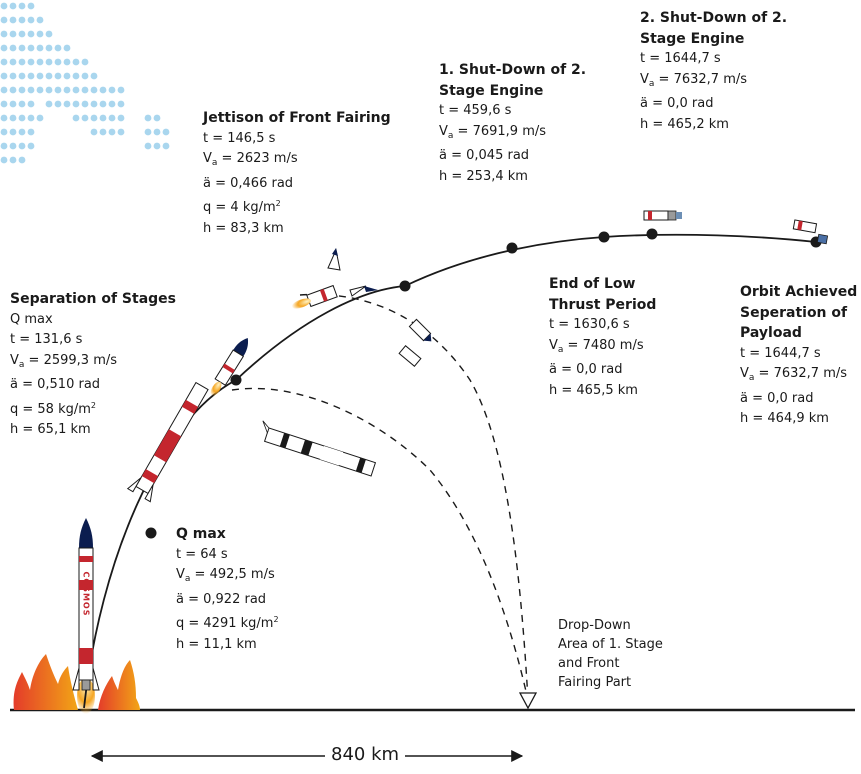 Image resolution: width=861 pixels, height=774 pixels. I want to click on event-value-line: h = 253,4 km, so click(483, 176).